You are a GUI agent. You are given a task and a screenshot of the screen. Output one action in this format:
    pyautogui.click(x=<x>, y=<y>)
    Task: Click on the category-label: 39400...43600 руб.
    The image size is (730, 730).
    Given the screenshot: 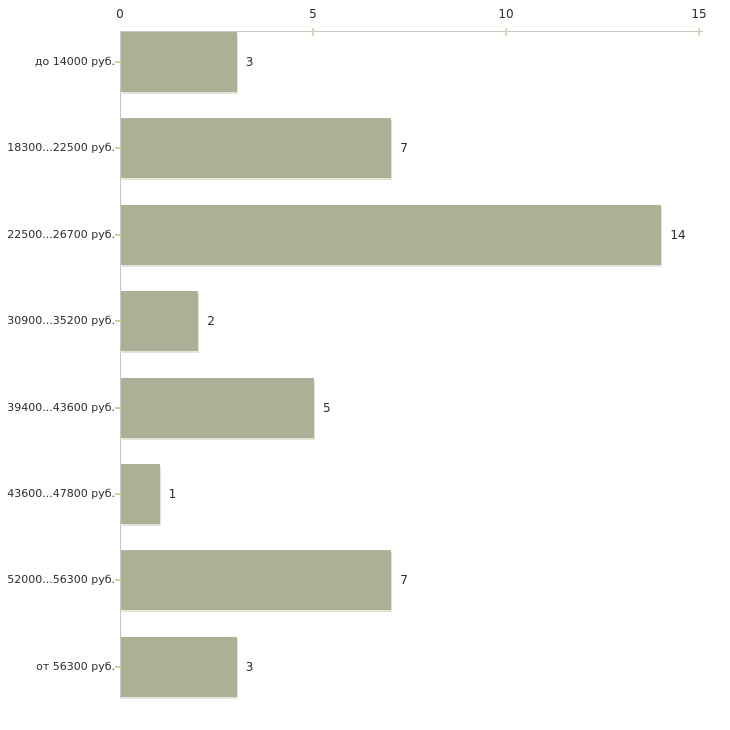 What is the action you would take?
    pyautogui.click(x=61, y=407)
    